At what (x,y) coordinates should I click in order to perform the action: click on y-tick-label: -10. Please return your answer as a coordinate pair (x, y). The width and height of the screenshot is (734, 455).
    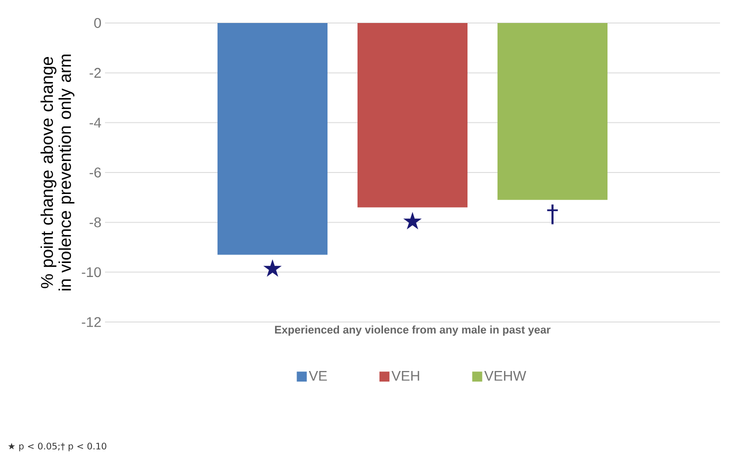
    Looking at the image, I should click on (91, 272).